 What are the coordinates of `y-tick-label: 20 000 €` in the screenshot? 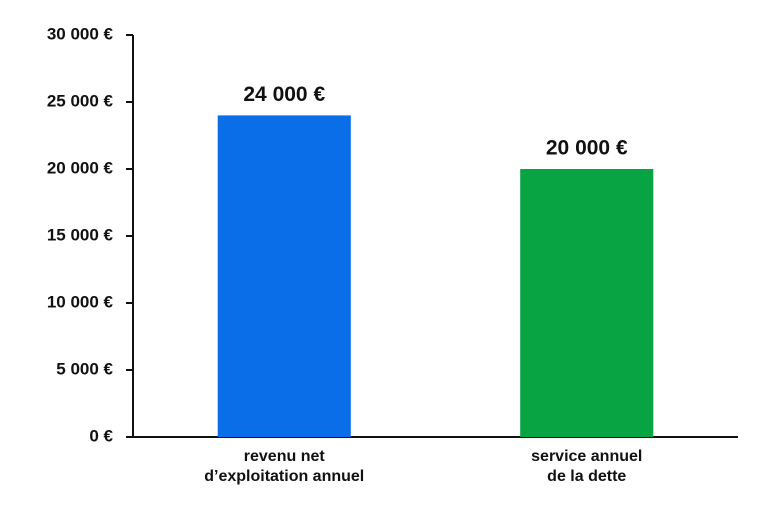 It's located at (80, 167).